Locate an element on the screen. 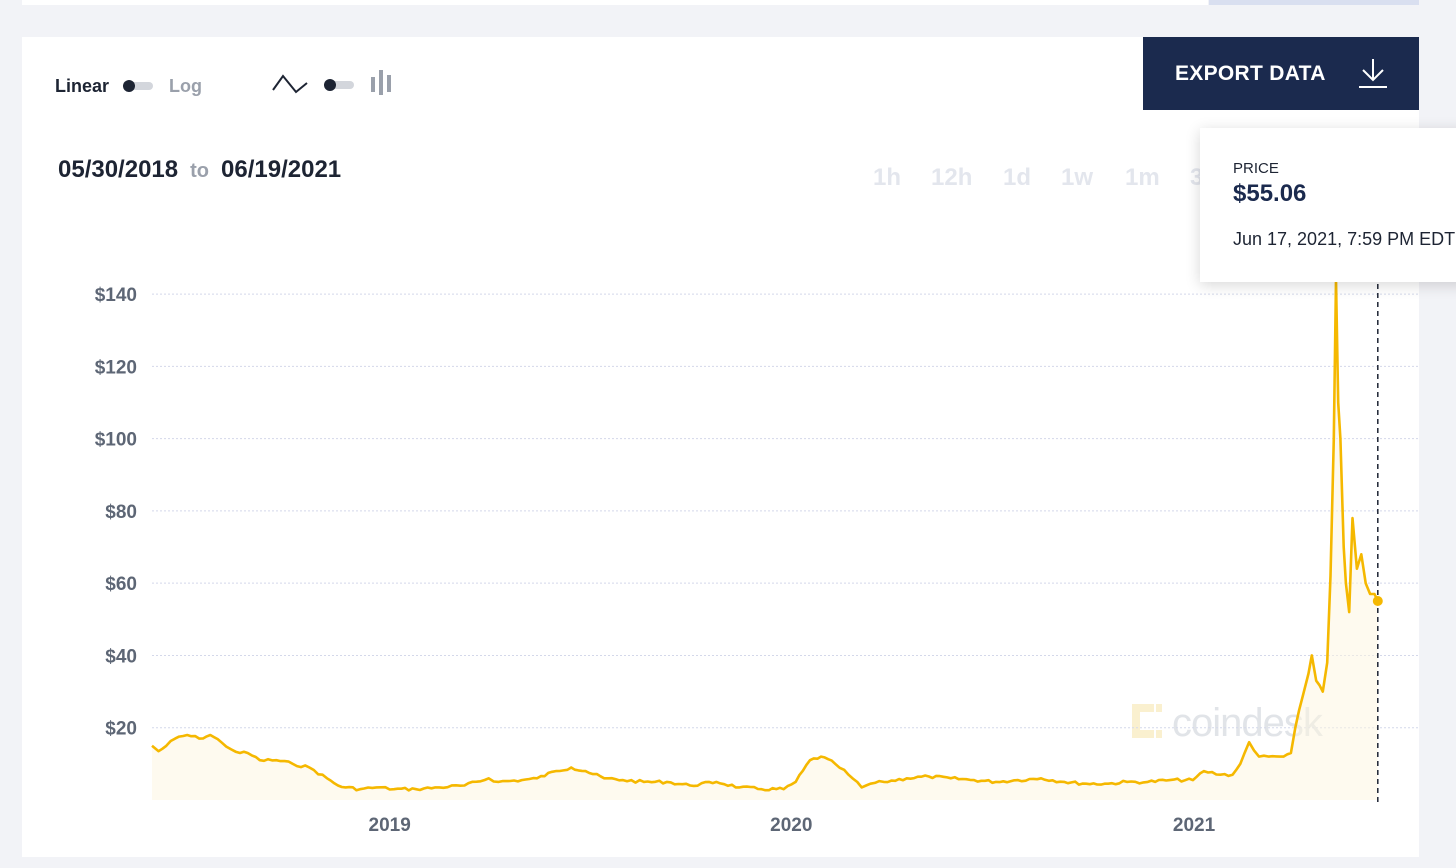 This screenshot has height=868, width=1456. range-button-12h: 12h is located at coordinates (952, 177).